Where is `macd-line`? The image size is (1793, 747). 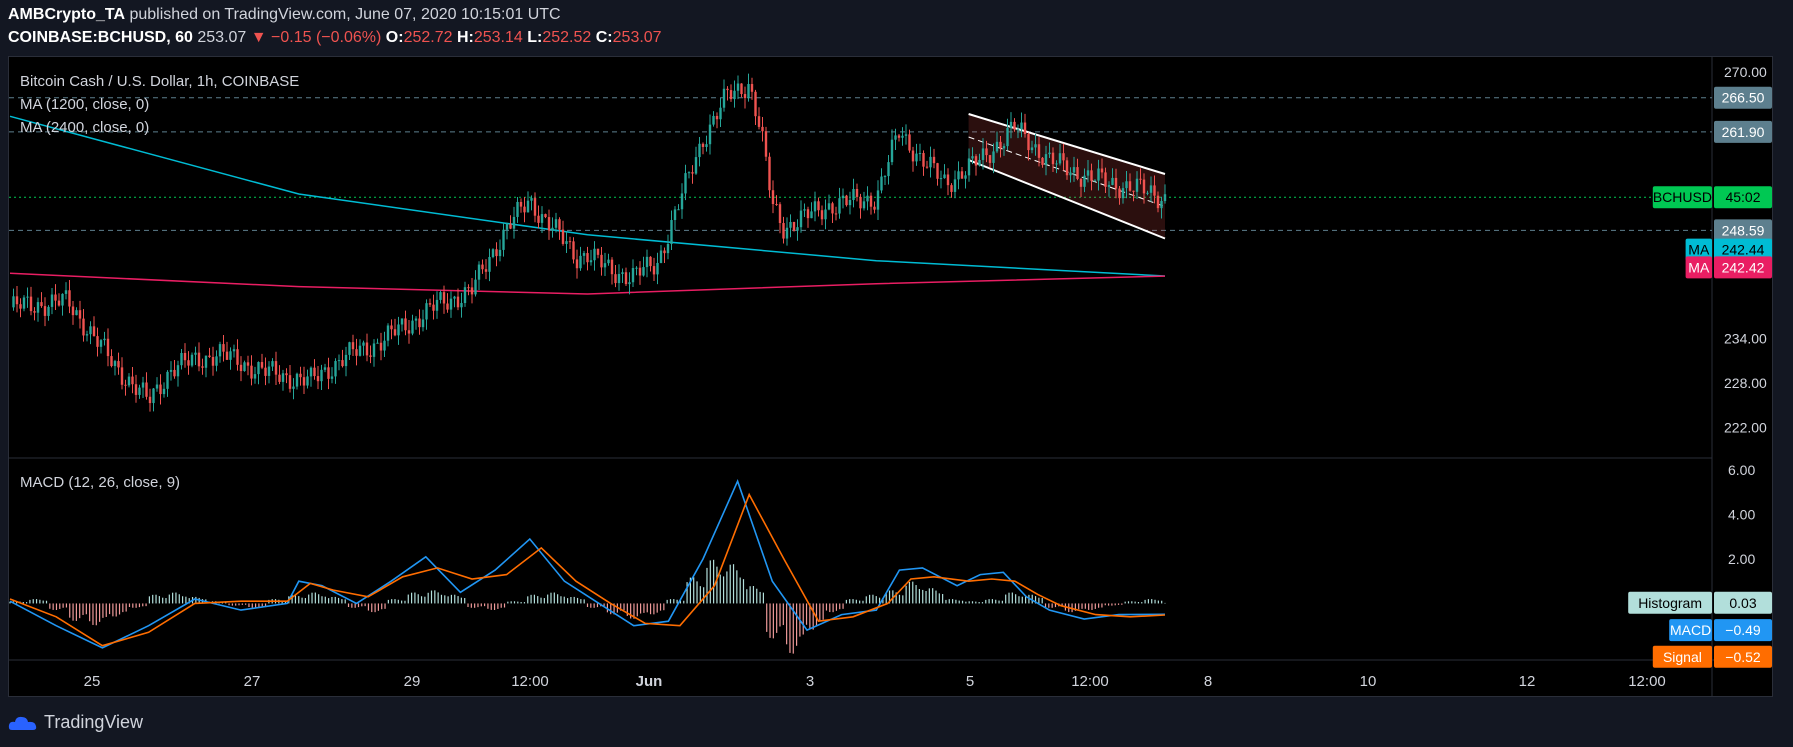 macd-line is located at coordinates (587, 564).